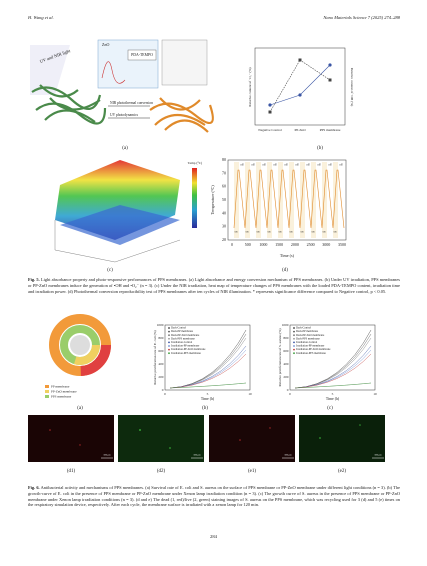 The width and height of the screenshot is (427, 566). Describe the element at coordinates (285, 270) in the screenshot. I see `panel-label: (d)` at that location.